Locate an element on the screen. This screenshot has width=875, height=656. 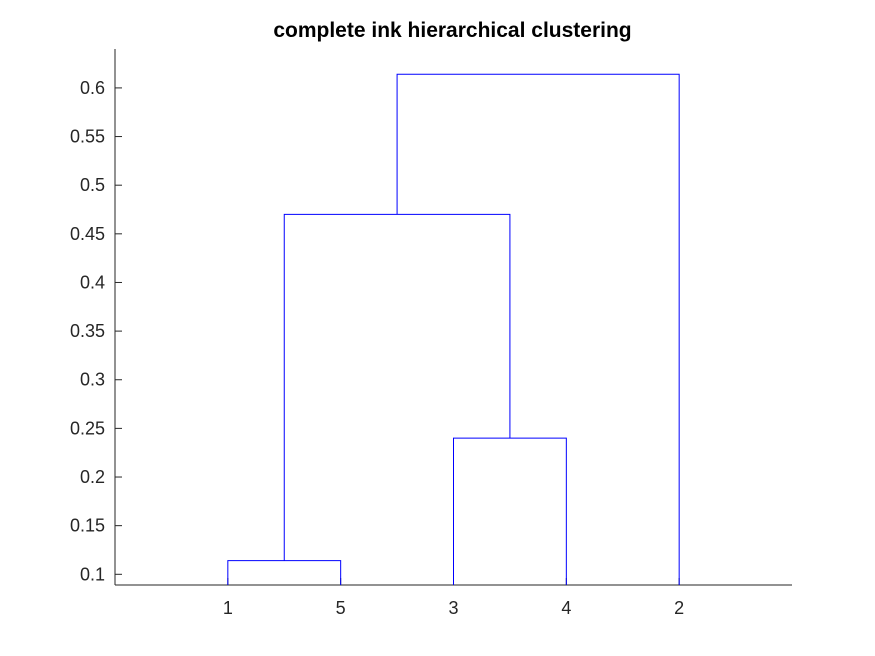
y-tick-label: 0.3 is located at coordinates (92, 380).